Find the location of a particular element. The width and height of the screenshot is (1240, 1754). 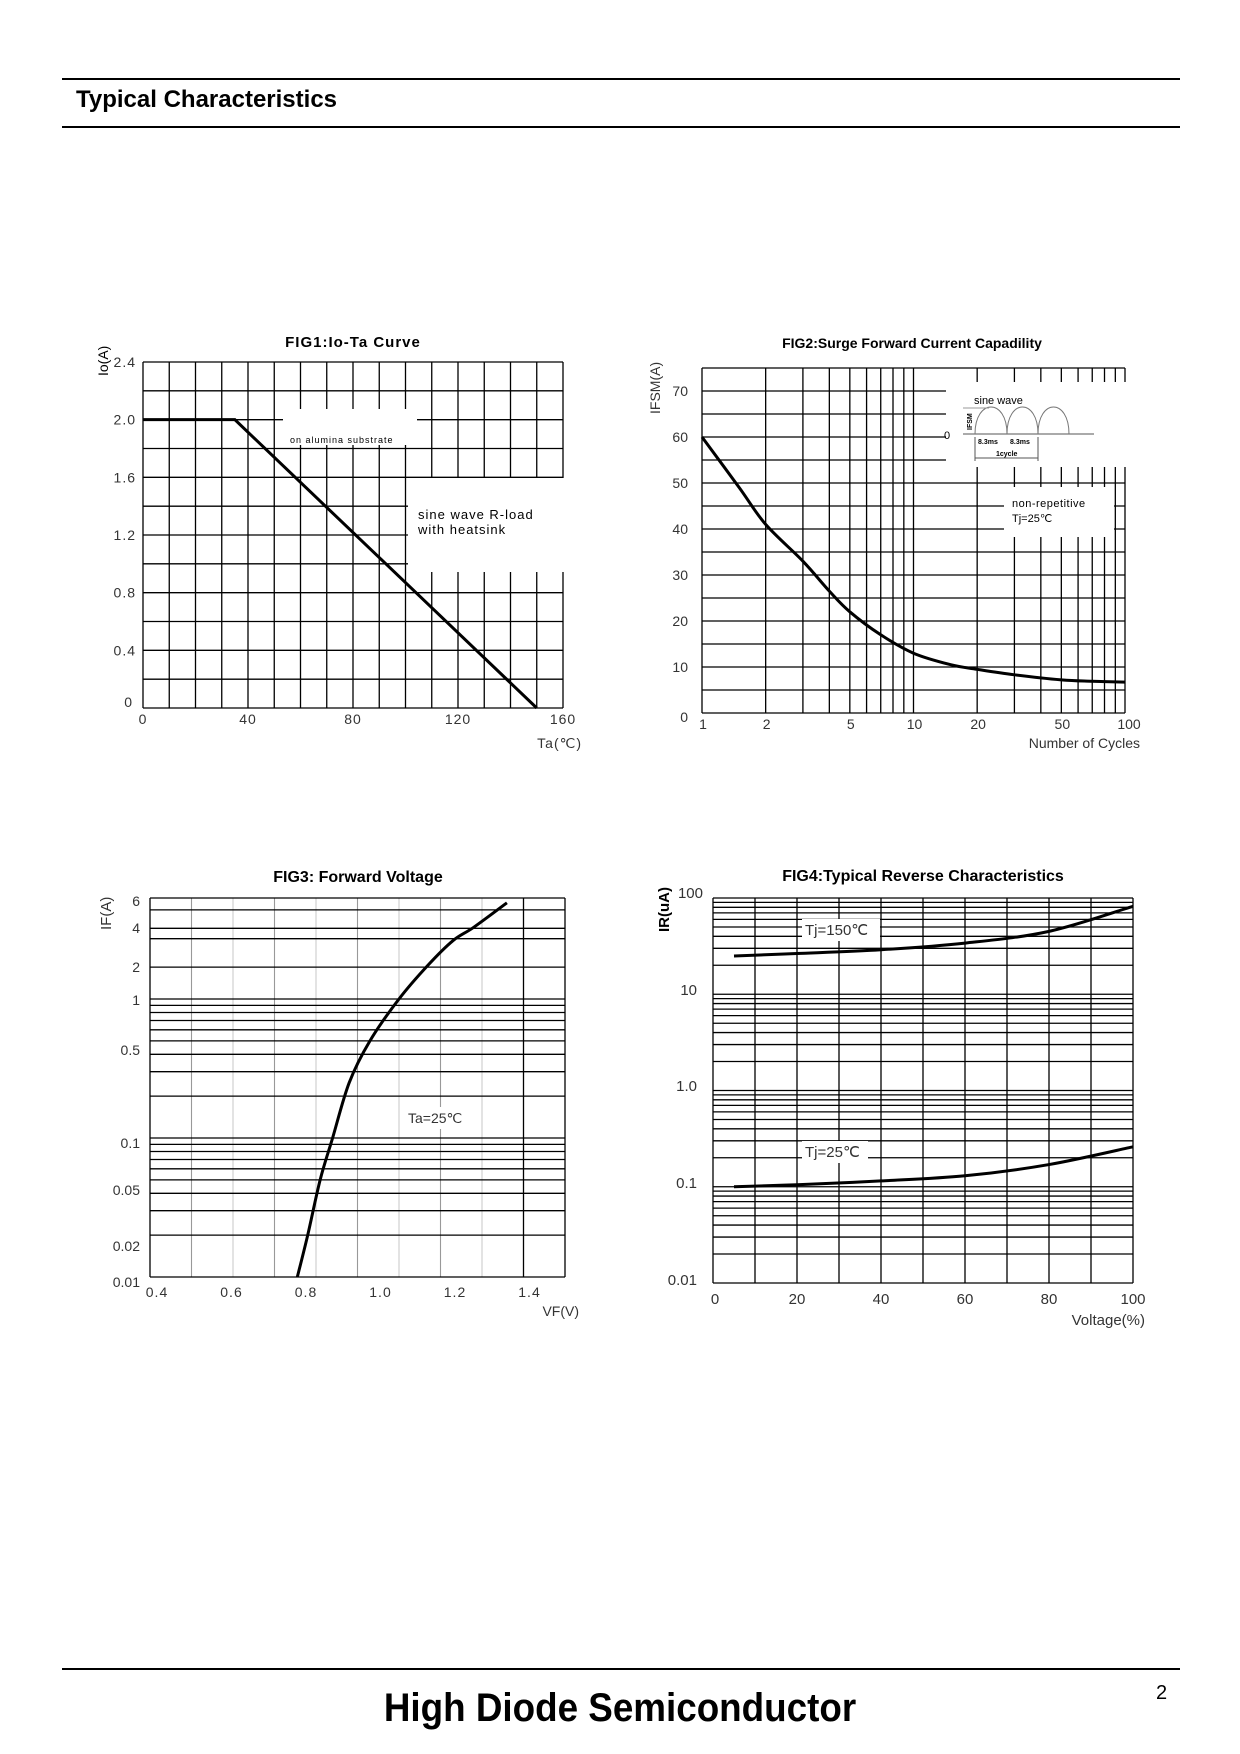

y-axis-label: Io(A) is located at coordinates (103, 361).